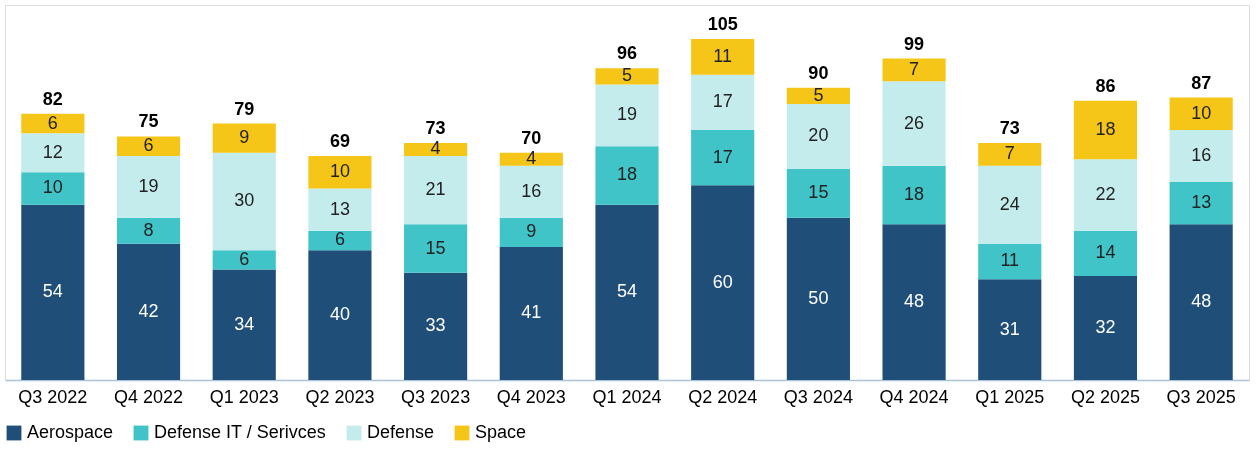 This screenshot has width=1259, height=450. I want to click on total-label: 82, so click(52, 98).